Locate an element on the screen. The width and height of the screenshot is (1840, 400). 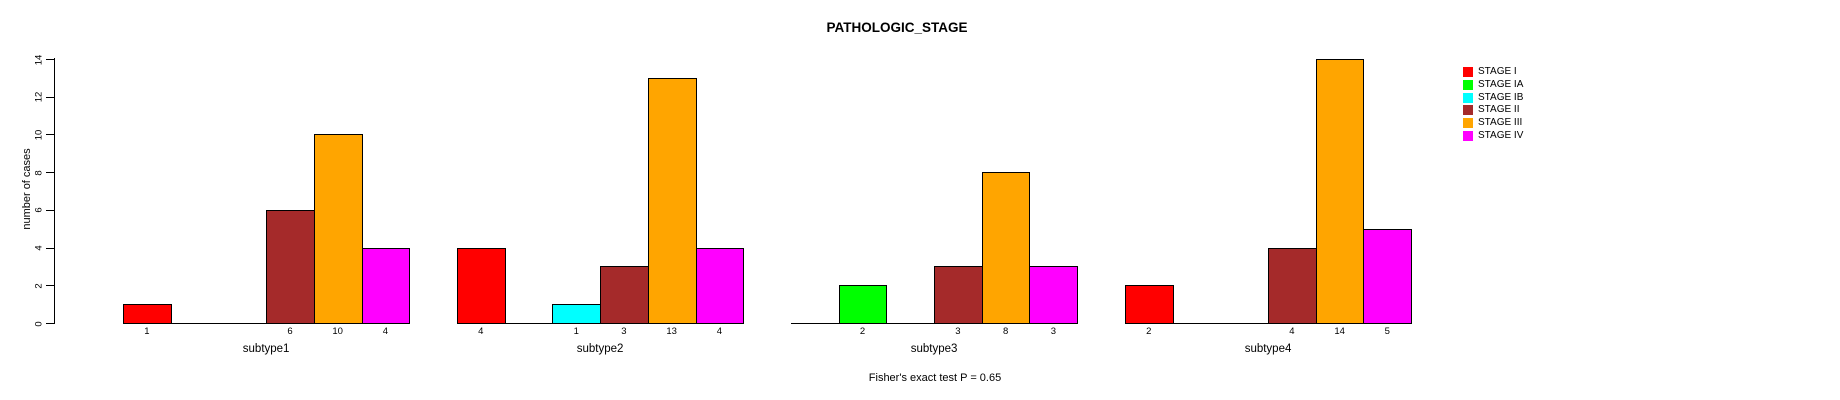
legend-item: STAGE IV is located at coordinates (1493, 135).